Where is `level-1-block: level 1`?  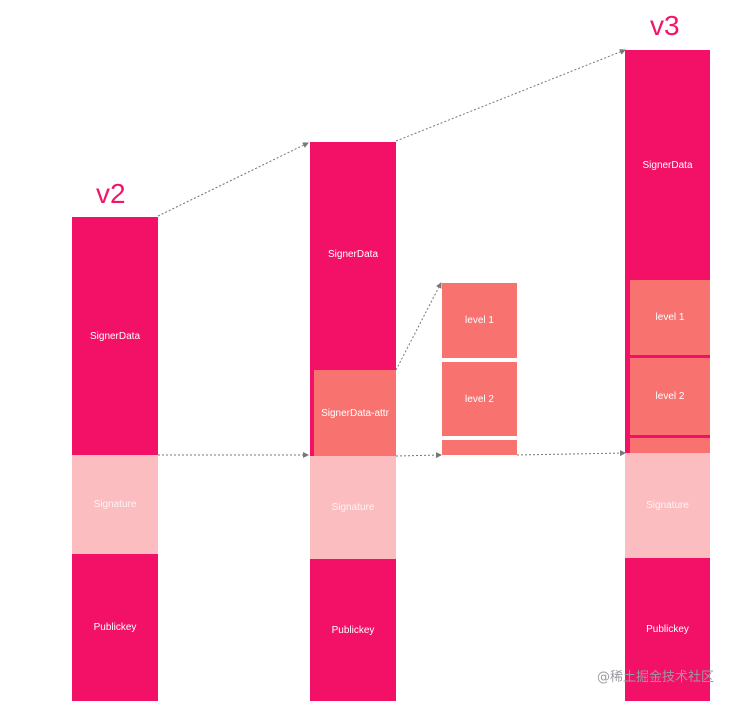
level-1-block: level 1 is located at coordinates (479, 320).